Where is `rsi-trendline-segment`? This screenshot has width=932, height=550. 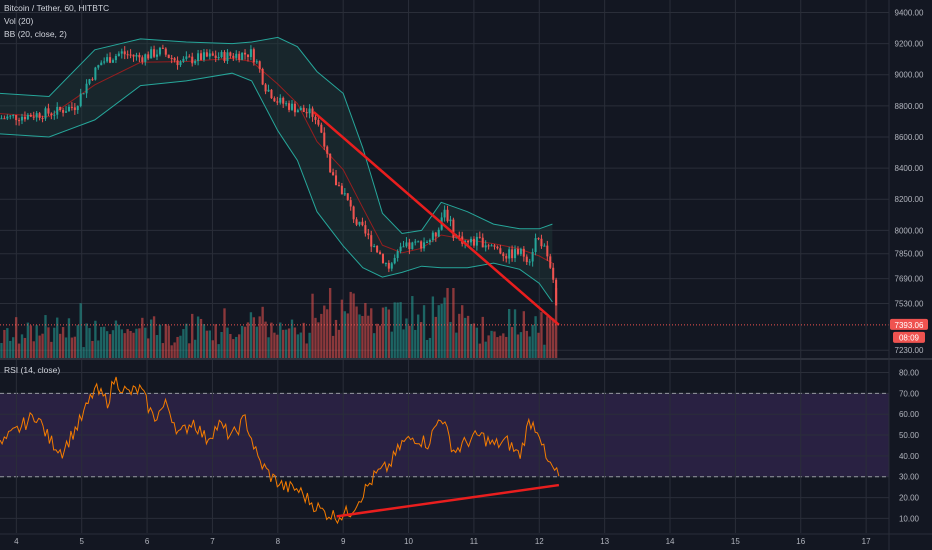
rsi-trendline-segment is located at coordinates (448, 500).